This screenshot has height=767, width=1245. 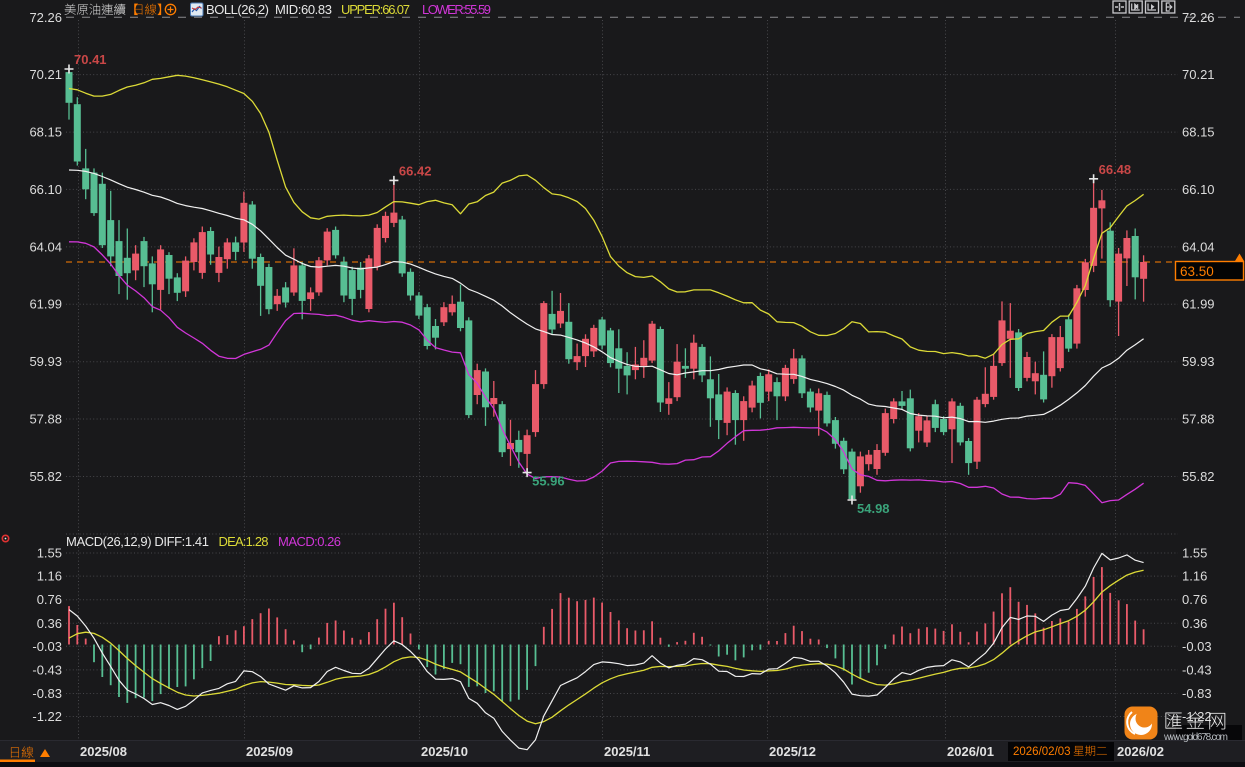 What do you see at coordinates (792, 751) in the screenshot?
I see `svg-text: 2025/12` at bounding box center [792, 751].